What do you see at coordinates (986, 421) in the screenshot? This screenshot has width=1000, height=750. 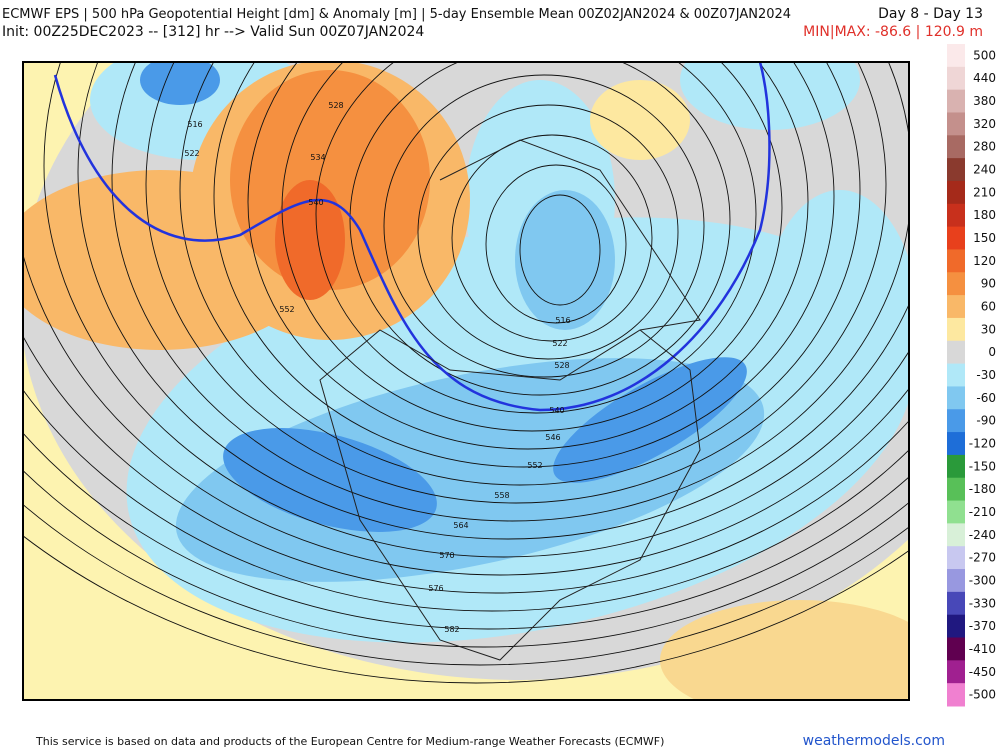 I see `colorbar-label: -90` at bounding box center [986, 421].